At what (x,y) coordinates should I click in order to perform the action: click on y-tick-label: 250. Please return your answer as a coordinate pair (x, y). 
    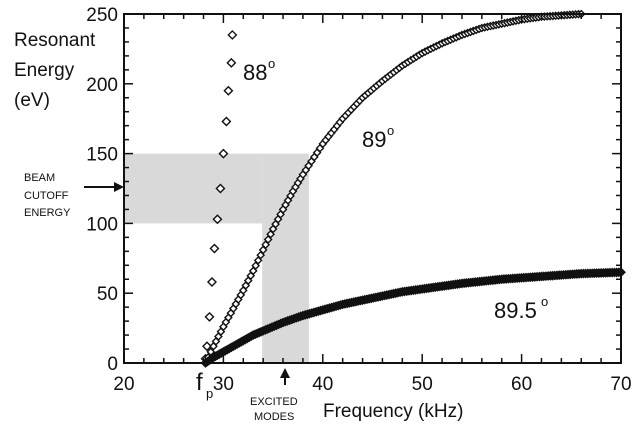
    Looking at the image, I should click on (102, 15).